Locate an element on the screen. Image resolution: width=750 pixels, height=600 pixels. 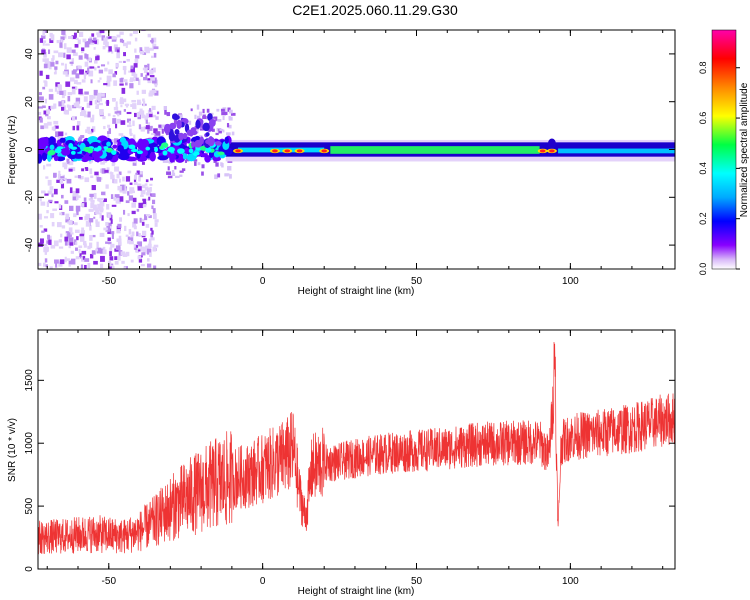
ridge-core is located at coordinates (281, 150).